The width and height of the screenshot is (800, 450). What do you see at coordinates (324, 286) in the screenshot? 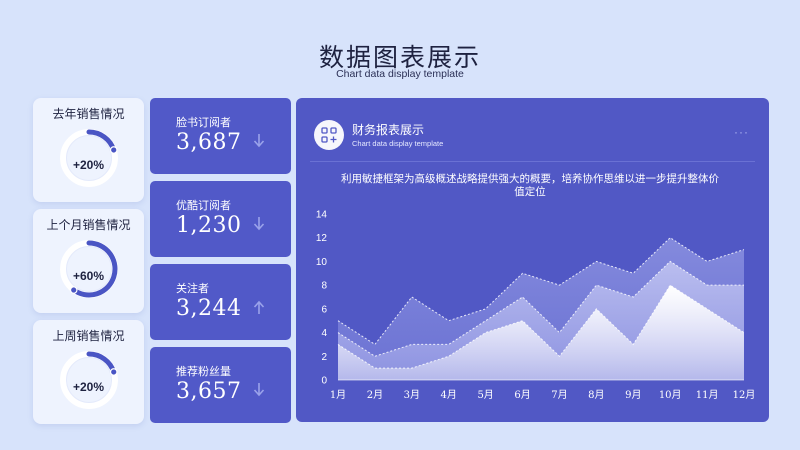
I see `y-tick-label: 8` at bounding box center [324, 286].